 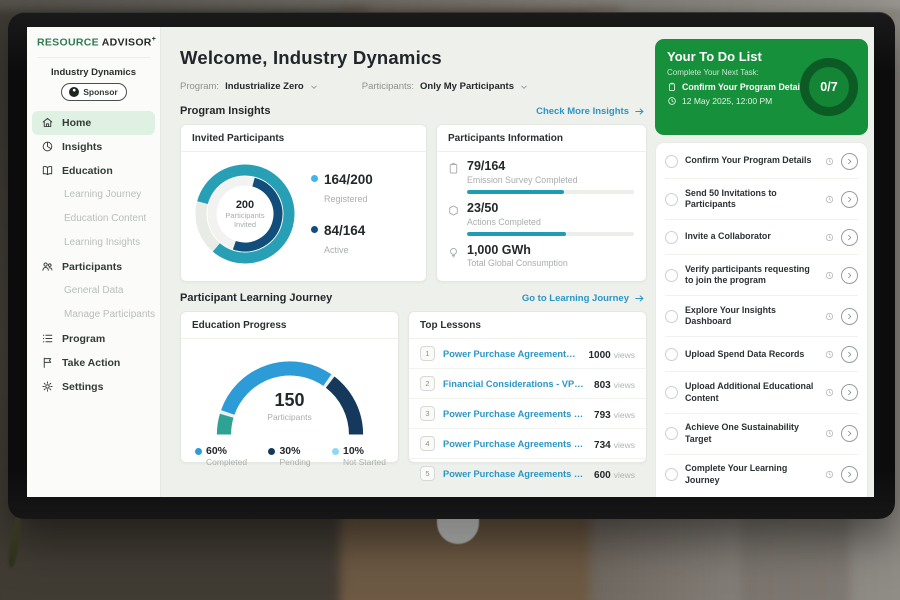 I want to click on sidebar-sub-label: Manage Participants, so click(x=110, y=314).